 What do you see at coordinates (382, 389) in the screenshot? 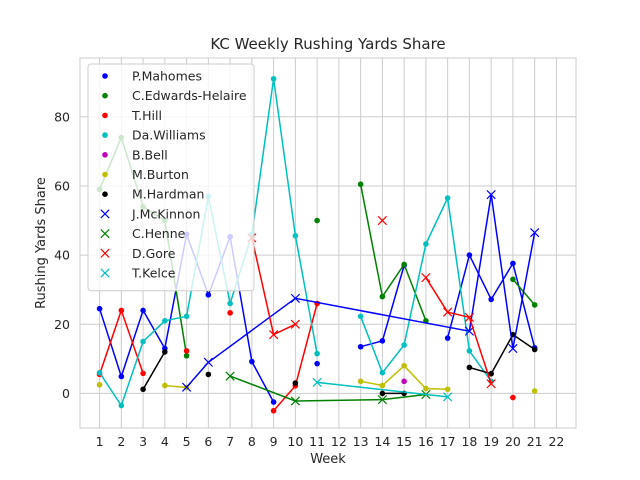
I see `series-t-kelce` at bounding box center [382, 389].